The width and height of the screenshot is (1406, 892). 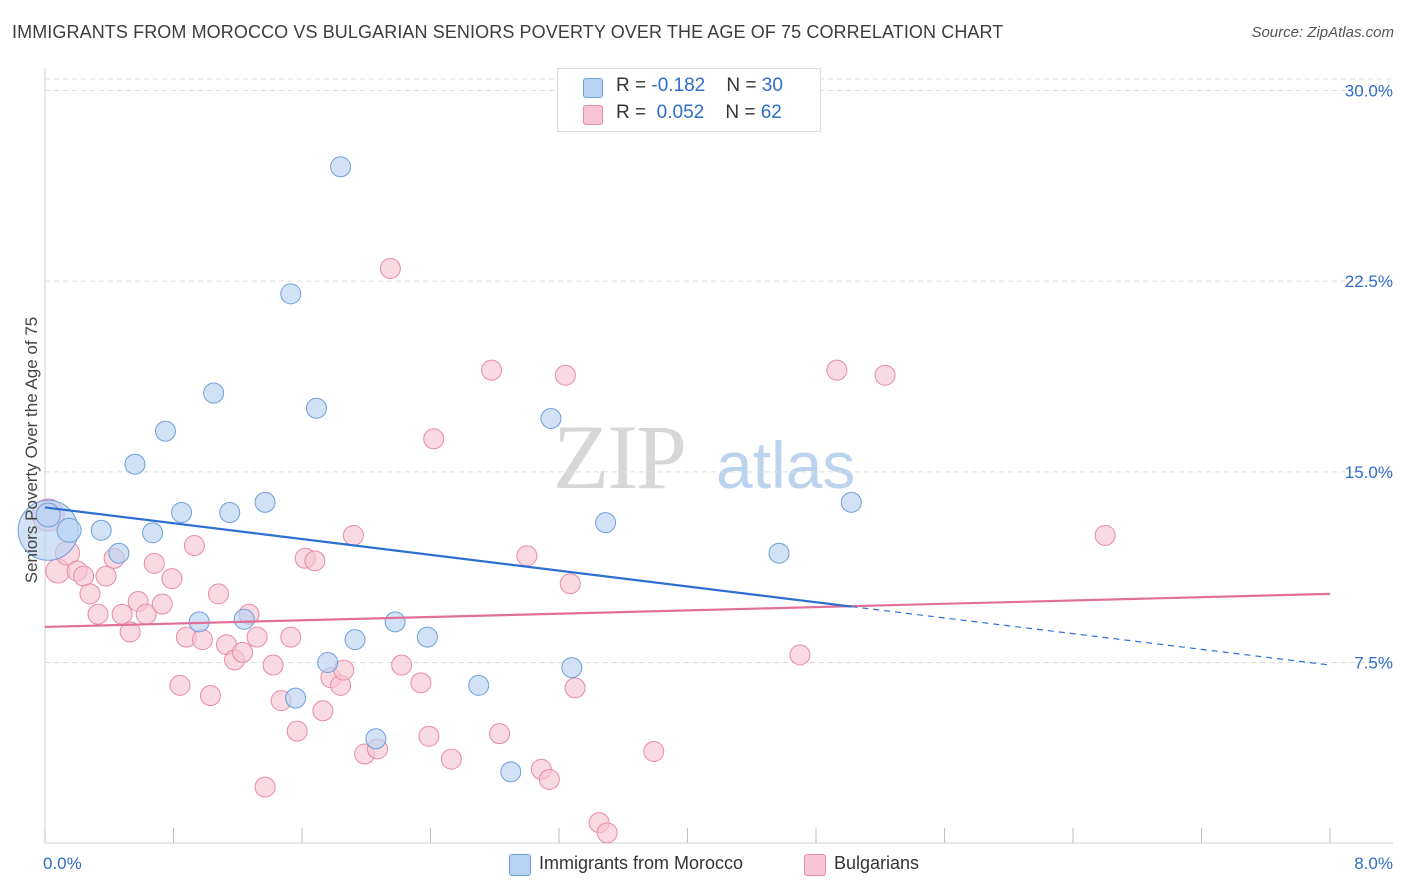 What do you see at coordinates (619, 457) in the screenshot?
I see `watermark-zip: ZIP` at bounding box center [619, 457].